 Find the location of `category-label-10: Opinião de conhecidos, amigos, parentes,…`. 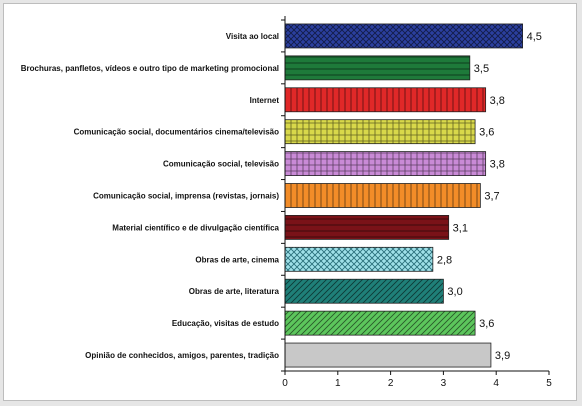

category-label-10: Opinião de conhecidos, amigos, parentes,… is located at coordinates (182, 355).